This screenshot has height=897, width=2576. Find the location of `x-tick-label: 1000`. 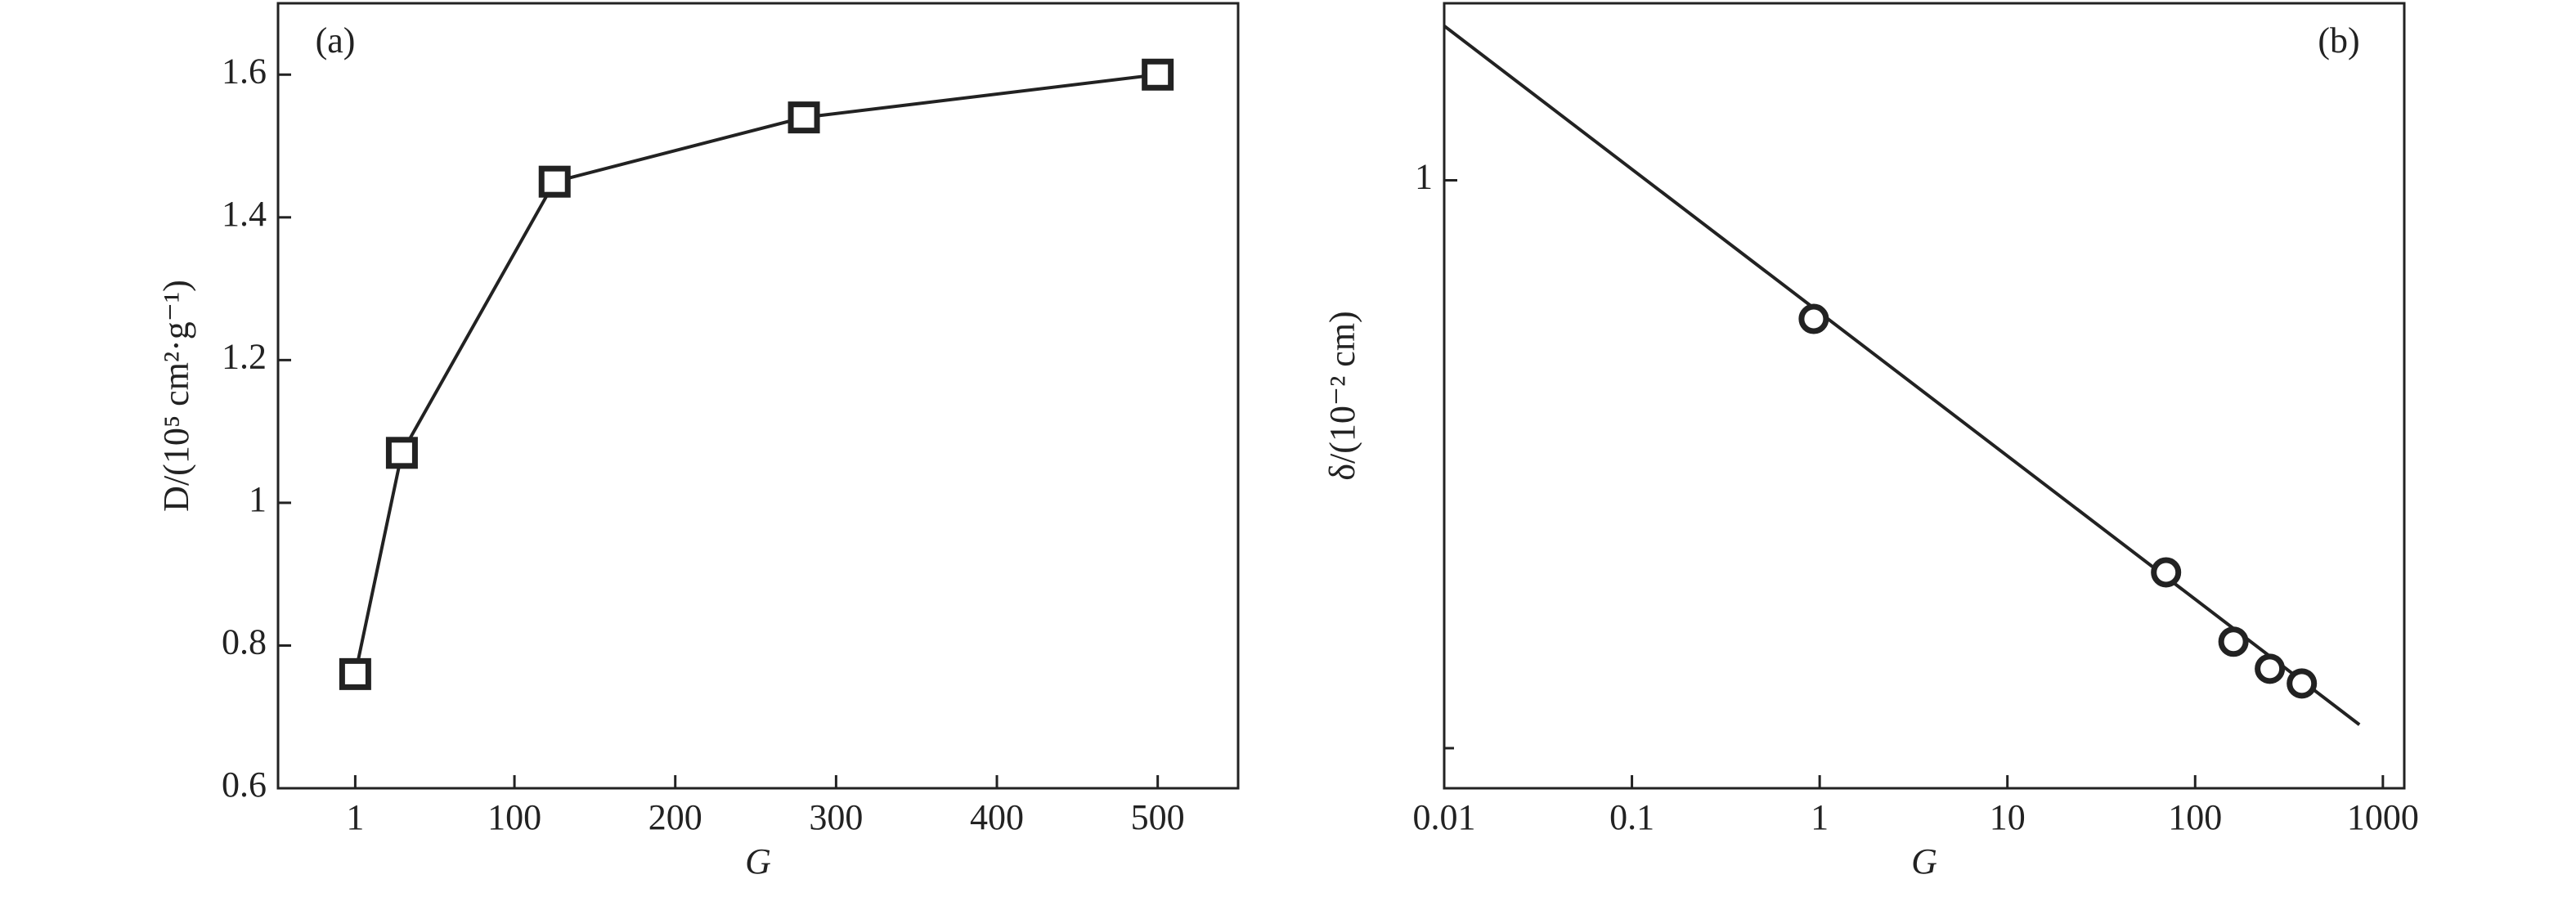

x-tick-label: 1000 is located at coordinates (2383, 817).